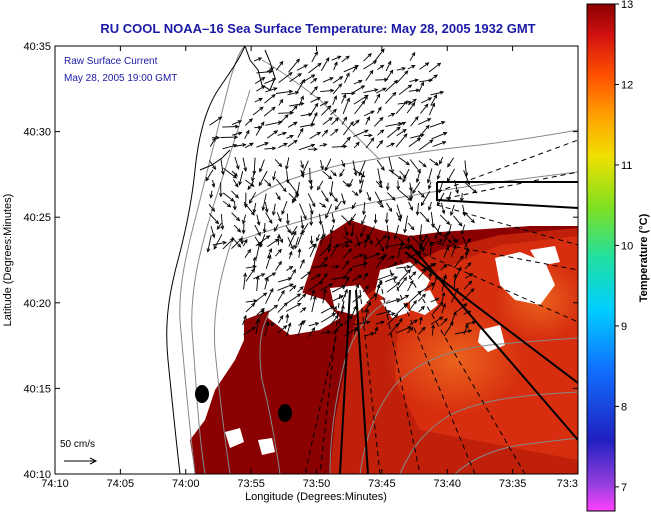 This screenshot has width=651, height=515. Describe the element at coordinates (37, 304) in the screenshot. I see `y-tick-label: 40:20` at that location.